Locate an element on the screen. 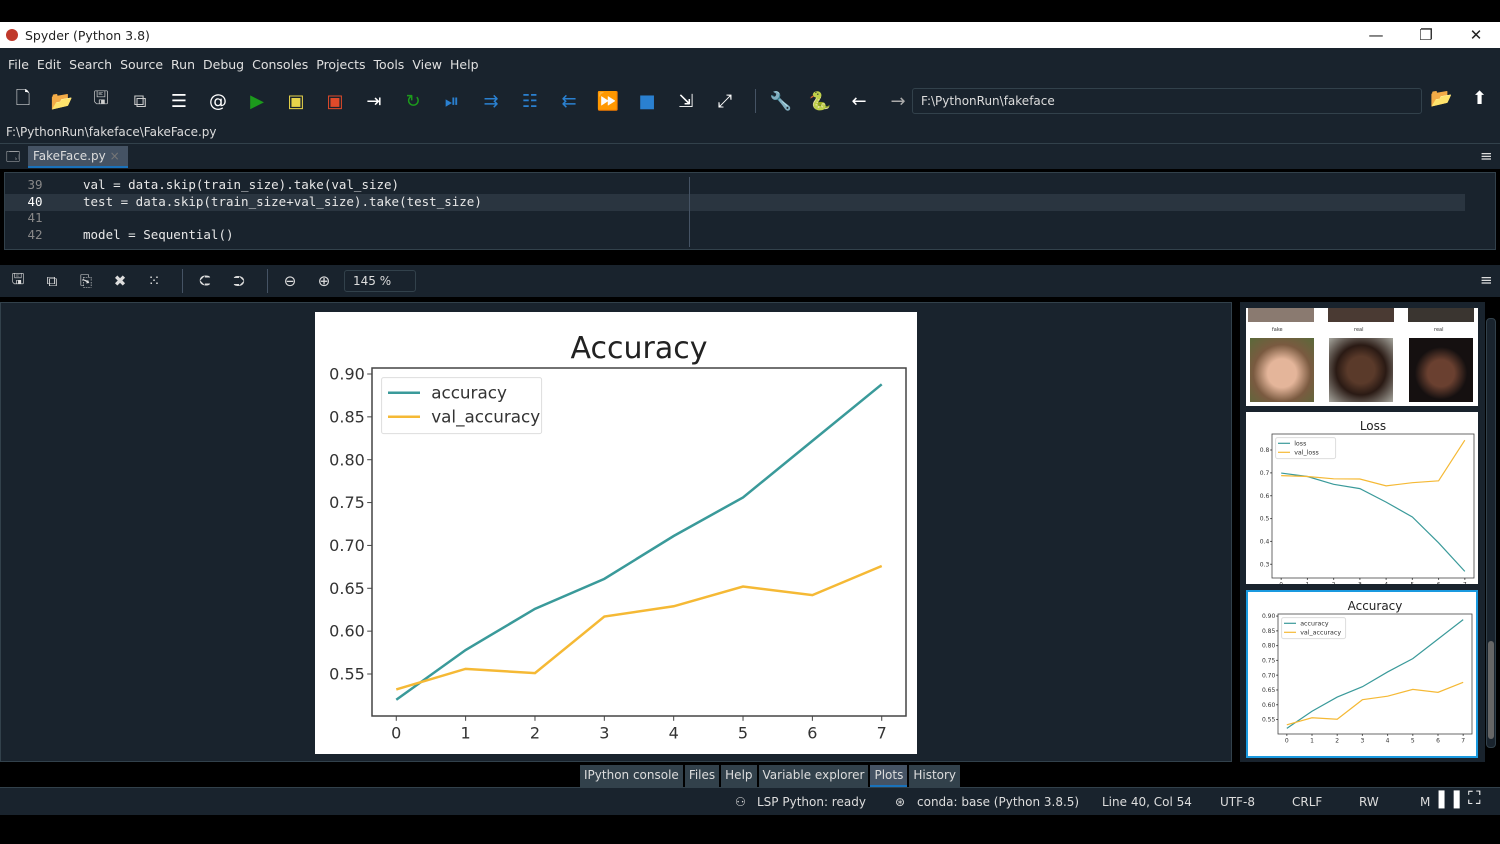 This screenshot has height=844, width=1500. restore-button: ❐ is located at coordinates (1426, 35).